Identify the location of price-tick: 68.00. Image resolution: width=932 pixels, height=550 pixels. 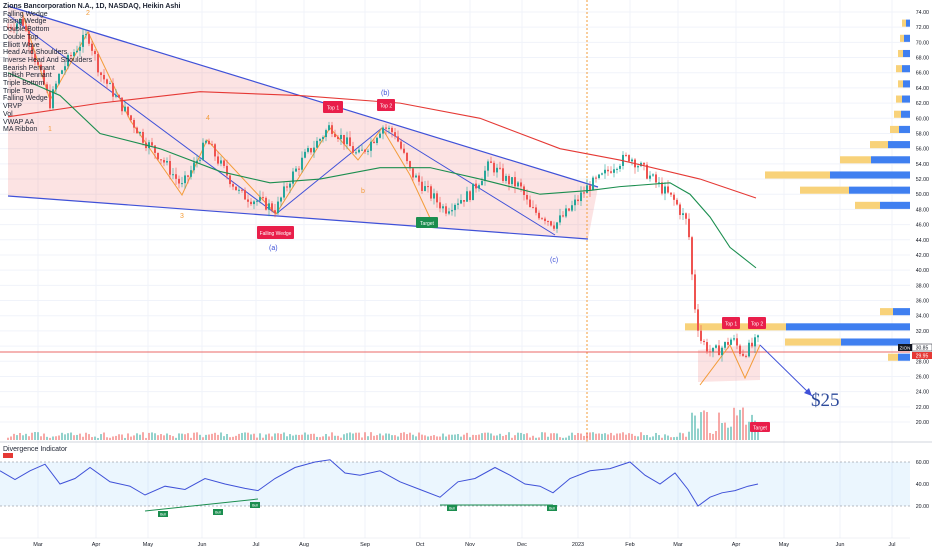
(922, 59).